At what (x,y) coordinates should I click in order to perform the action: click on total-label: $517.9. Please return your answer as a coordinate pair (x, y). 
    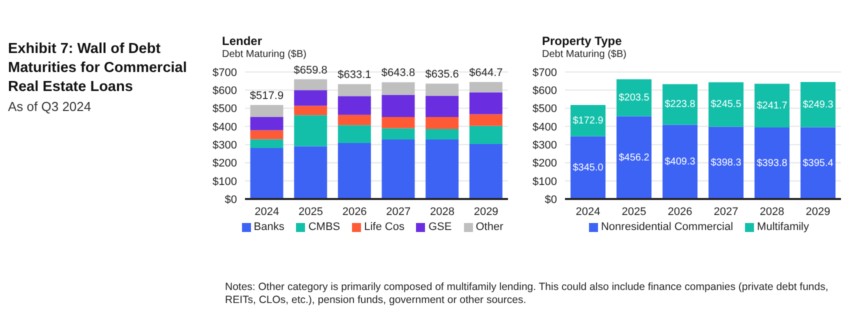
    Looking at the image, I should click on (267, 96).